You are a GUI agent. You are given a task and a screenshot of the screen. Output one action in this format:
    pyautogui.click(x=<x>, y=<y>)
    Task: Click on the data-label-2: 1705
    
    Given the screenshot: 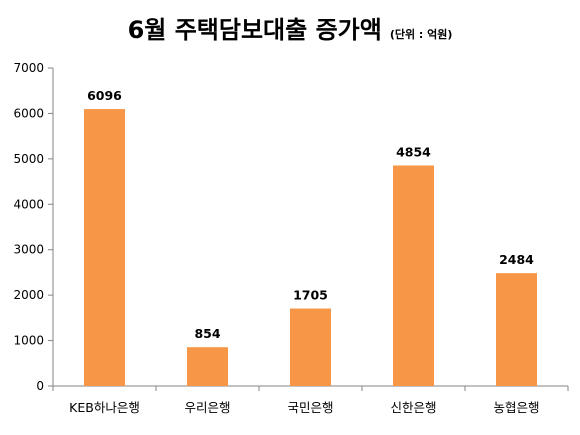 What is the action you would take?
    pyautogui.click(x=310, y=295)
    